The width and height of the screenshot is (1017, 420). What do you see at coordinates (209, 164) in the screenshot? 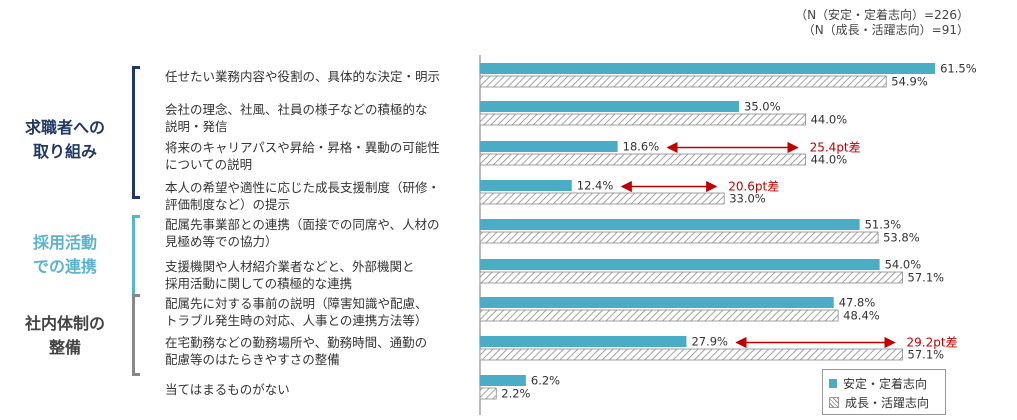
I see `category-label-3-line-2: についての説明` at bounding box center [209, 164].